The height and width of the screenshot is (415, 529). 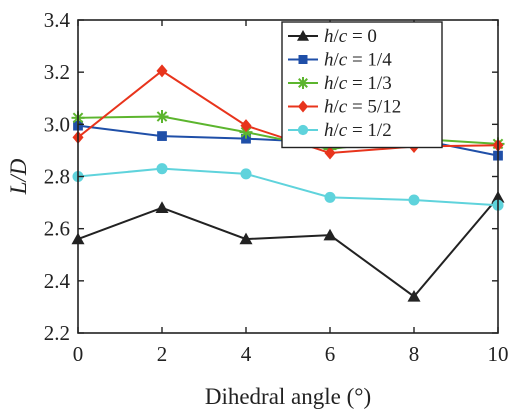 I want to click on y-tick-label: 3.2, so click(x=57, y=72).